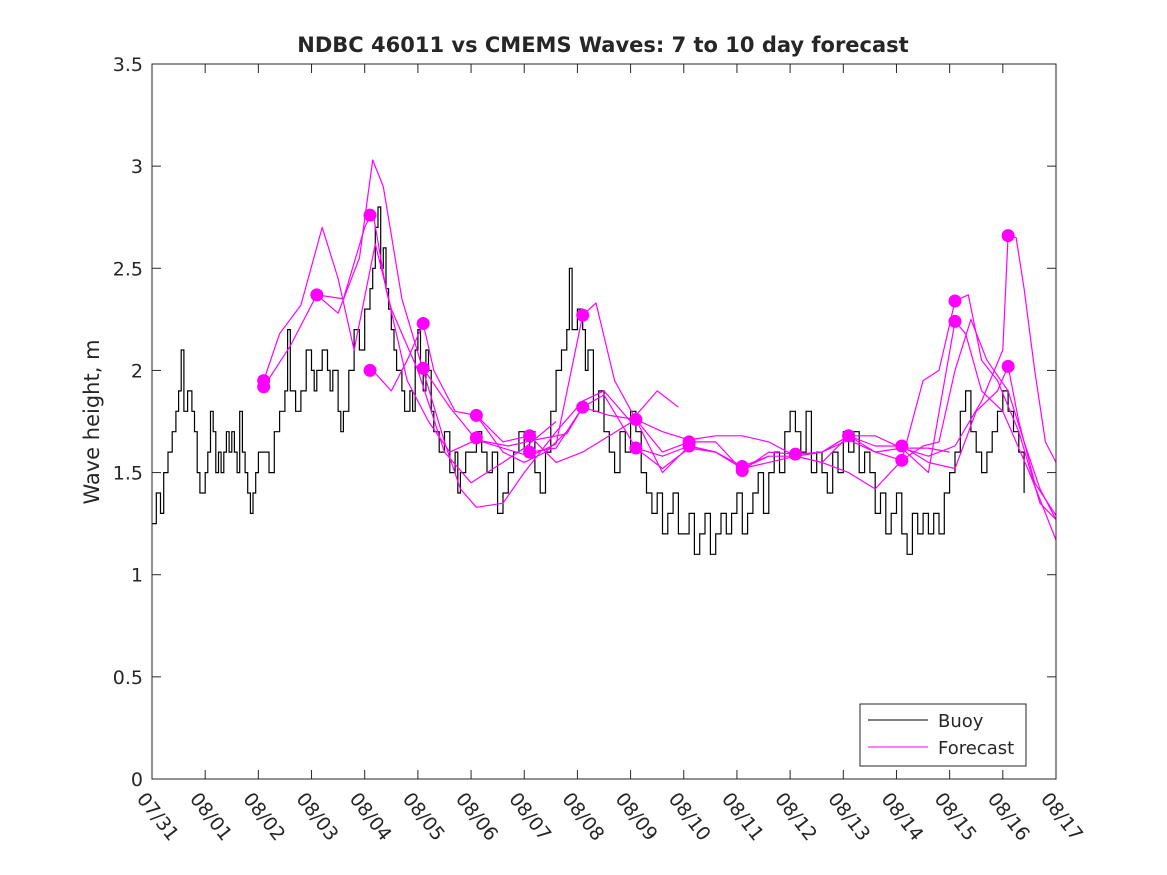 This screenshot has width=1167, height=875. I want to click on x-tick-label: 08/14, so click(902, 817).